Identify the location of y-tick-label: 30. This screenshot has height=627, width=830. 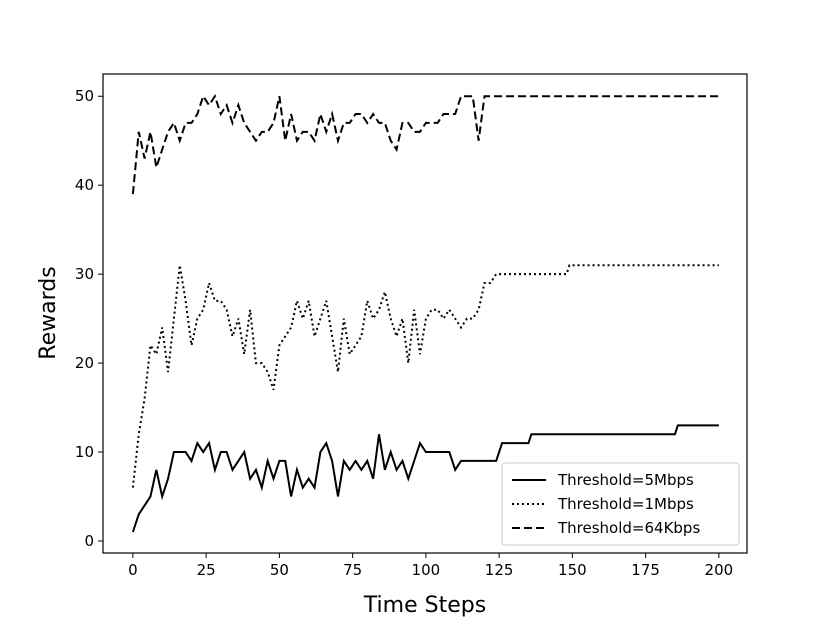
(84, 274).